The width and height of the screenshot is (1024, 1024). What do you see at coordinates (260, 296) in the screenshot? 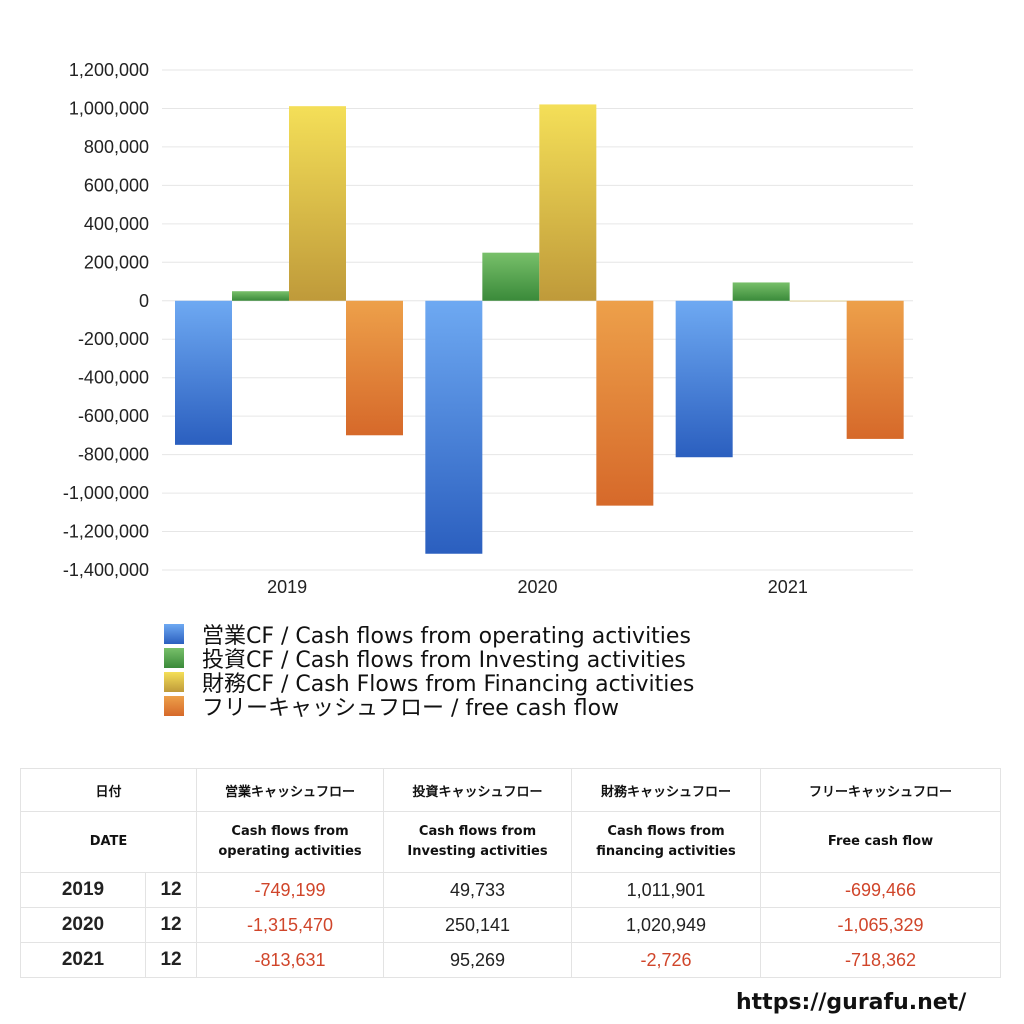
I see `bar-investing-2019` at bounding box center [260, 296].